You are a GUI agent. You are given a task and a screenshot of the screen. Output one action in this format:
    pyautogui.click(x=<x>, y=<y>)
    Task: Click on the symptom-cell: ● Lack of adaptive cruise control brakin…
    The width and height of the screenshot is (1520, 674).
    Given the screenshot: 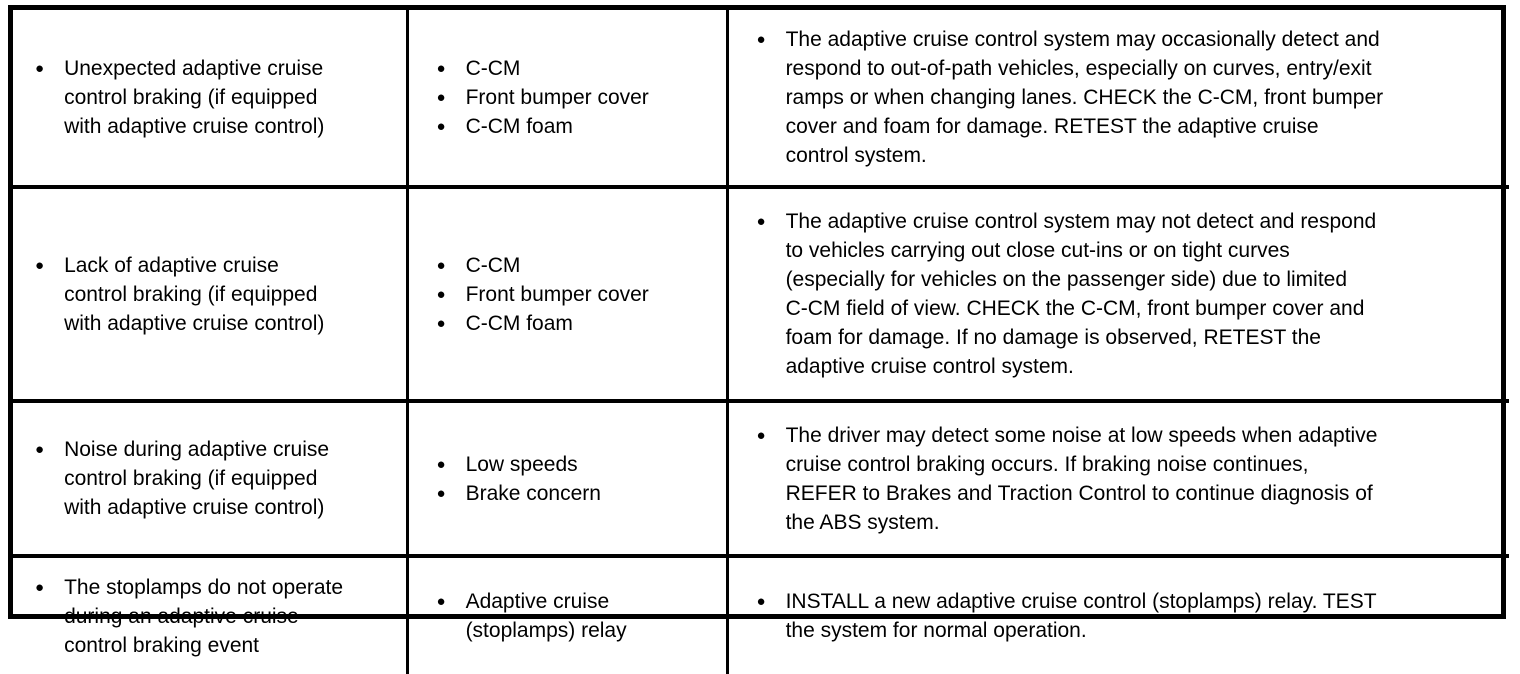 What is the action you would take?
    pyautogui.click(x=210, y=293)
    